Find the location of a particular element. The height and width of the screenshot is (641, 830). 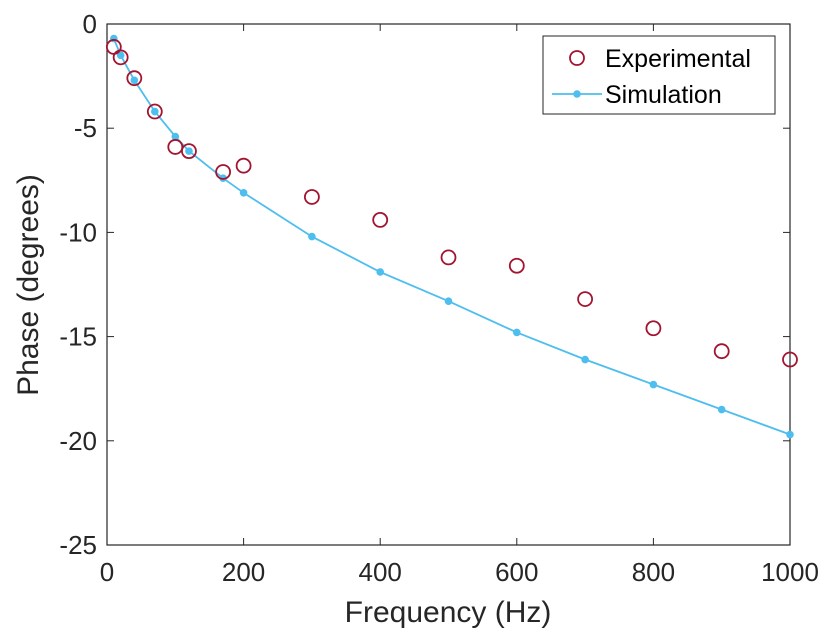

y-tick-label: -15 is located at coordinates (78, 337).